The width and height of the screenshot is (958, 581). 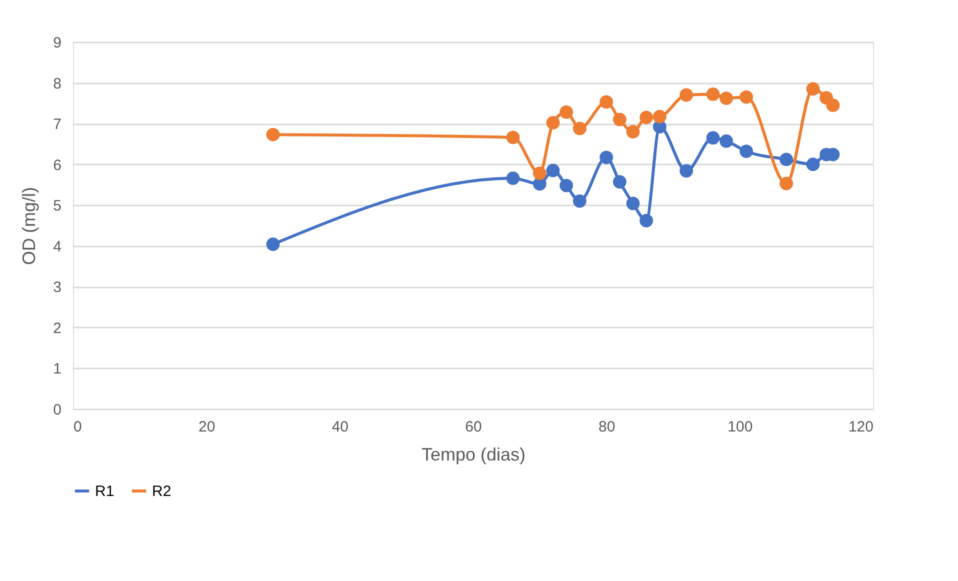 What do you see at coordinates (57, 165) in the screenshot?
I see `y-tick-label: 6` at bounding box center [57, 165].